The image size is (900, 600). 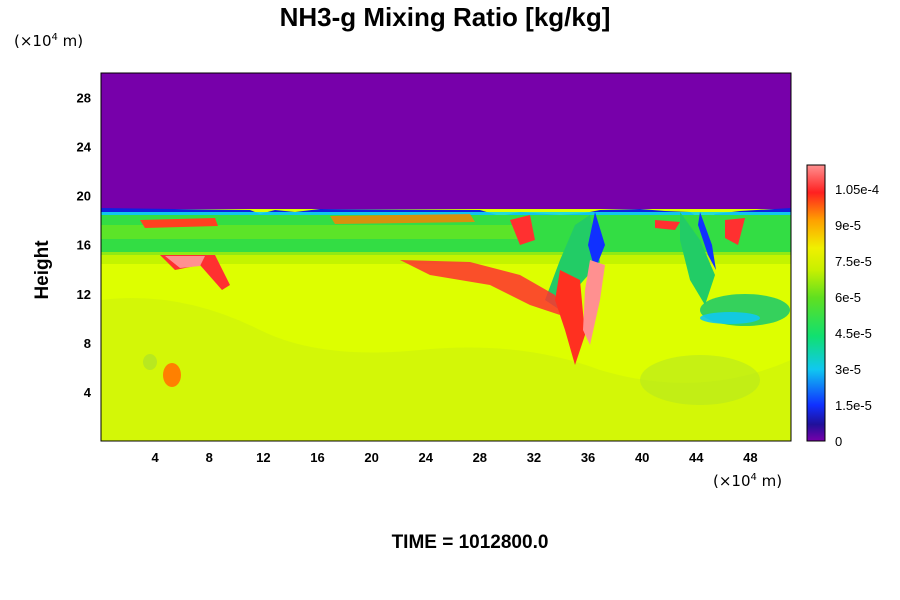 I want to click on orange-streak-top, so click(x=402, y=219).